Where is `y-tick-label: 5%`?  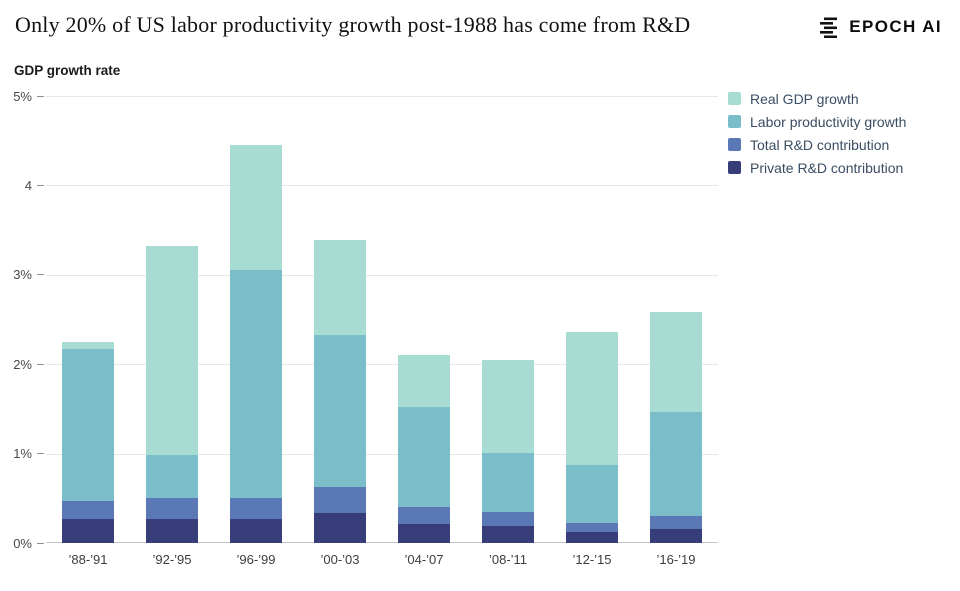
y-tick-label: 5% is located at coordinates (22, 96).